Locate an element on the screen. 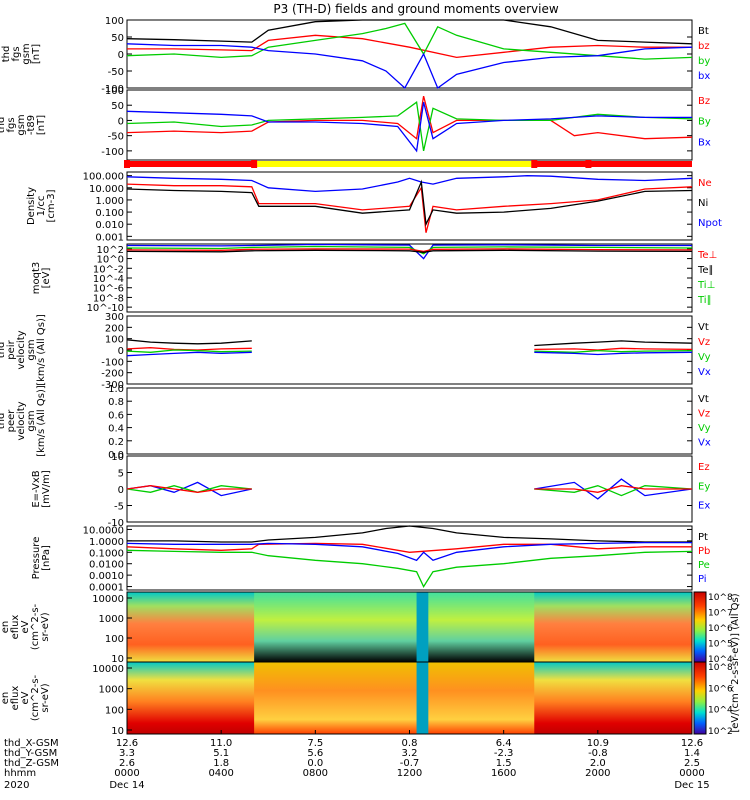  ytick-label: 0.0100 is located at coordinates (106, 565).